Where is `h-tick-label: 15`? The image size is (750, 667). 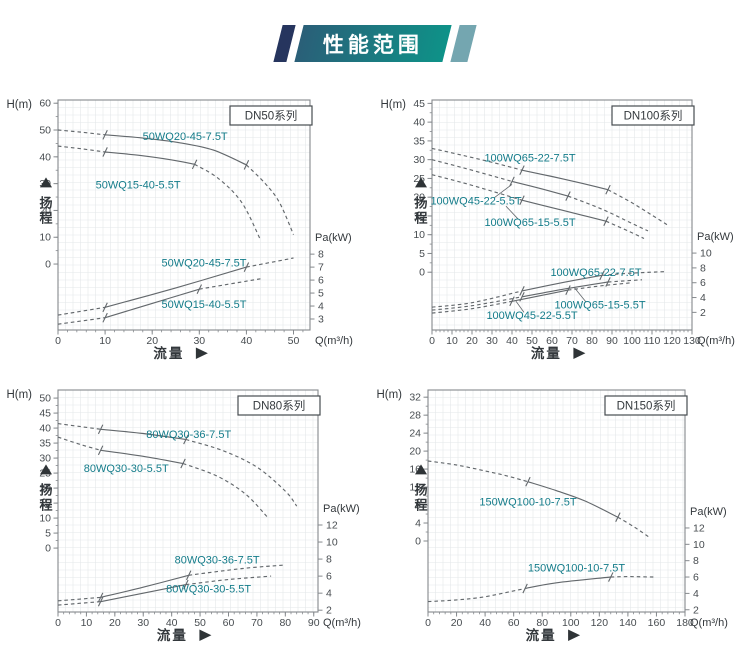
h-tick-label: 15 is located at coordinates (419, 216).